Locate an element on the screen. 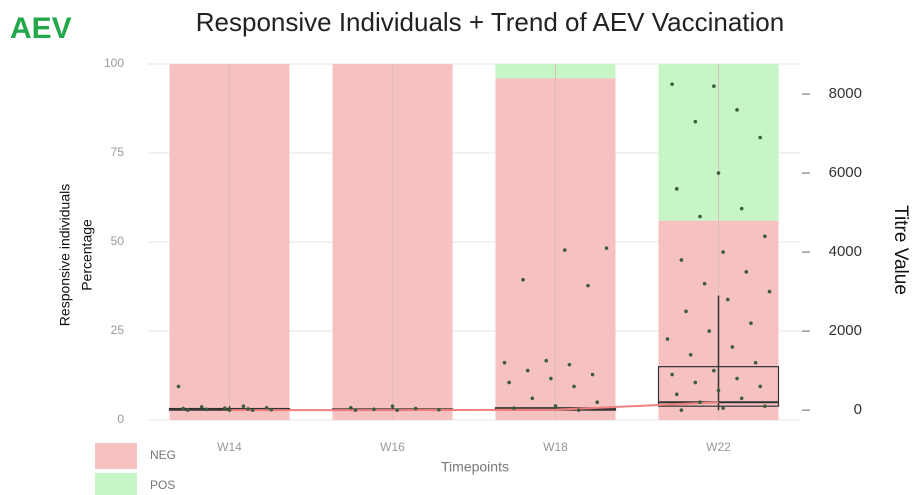  x-tick-label: W14 is located at coordinates (229, 447).